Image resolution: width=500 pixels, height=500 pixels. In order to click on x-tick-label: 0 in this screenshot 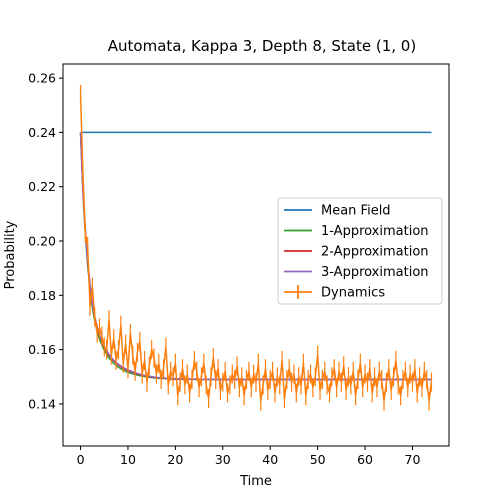, I will do `click(81, 459)`.